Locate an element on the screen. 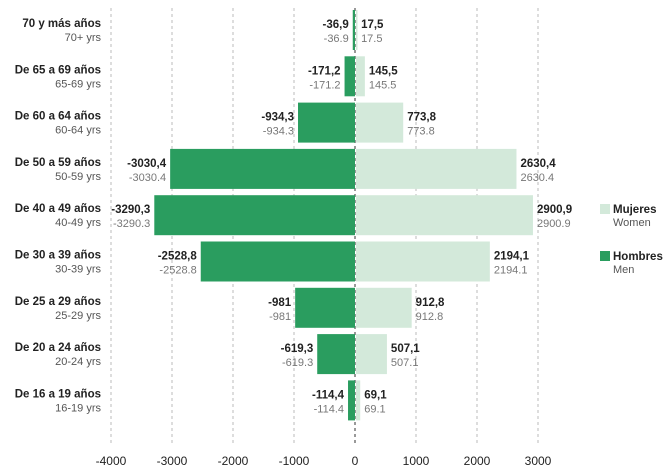 Image resolution: width=665 pixels, height=470 pixels. men-value-label: -3290,3 is located at coordinates (130, 210).